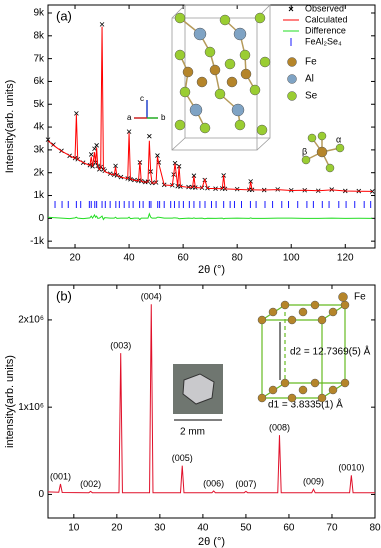 The image size is (381, 548). Describe the element at coordinates (304, 151) in the screenshot. I see `angle-label: β` at that location.